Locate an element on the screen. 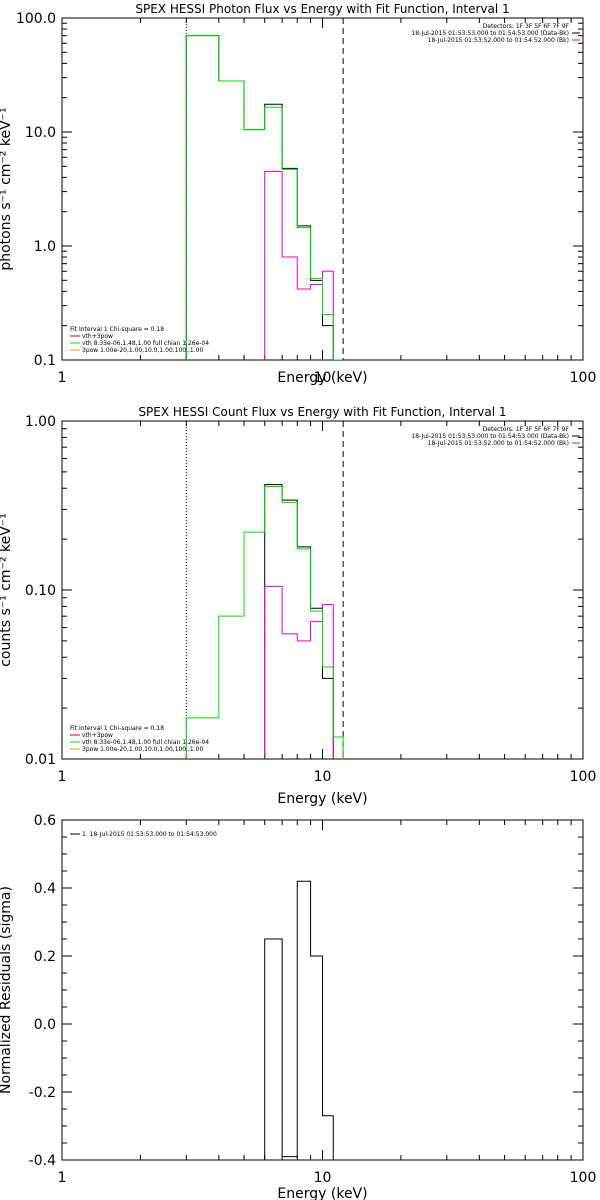 This screenshot has width=600, height=1200. y-tick-label: 0.2 is located at coordinates (45, 957).